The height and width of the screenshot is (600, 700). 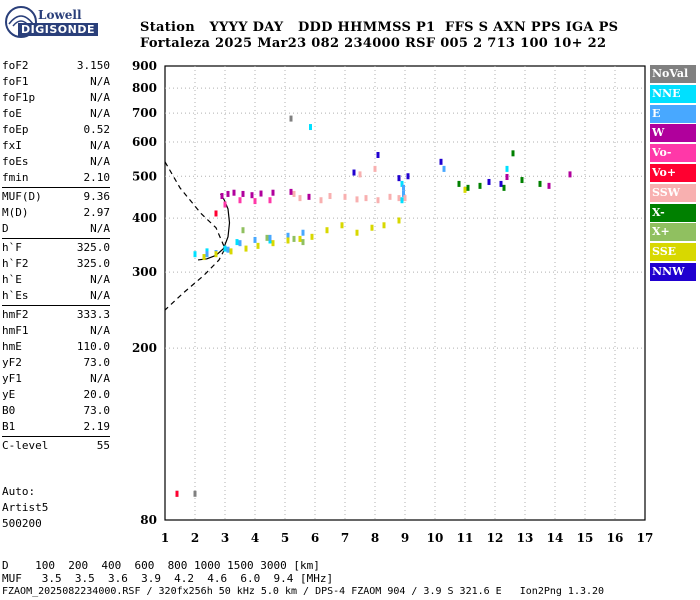 I want to click on param-row: fmin 2.10, so click(x=56, y=178).